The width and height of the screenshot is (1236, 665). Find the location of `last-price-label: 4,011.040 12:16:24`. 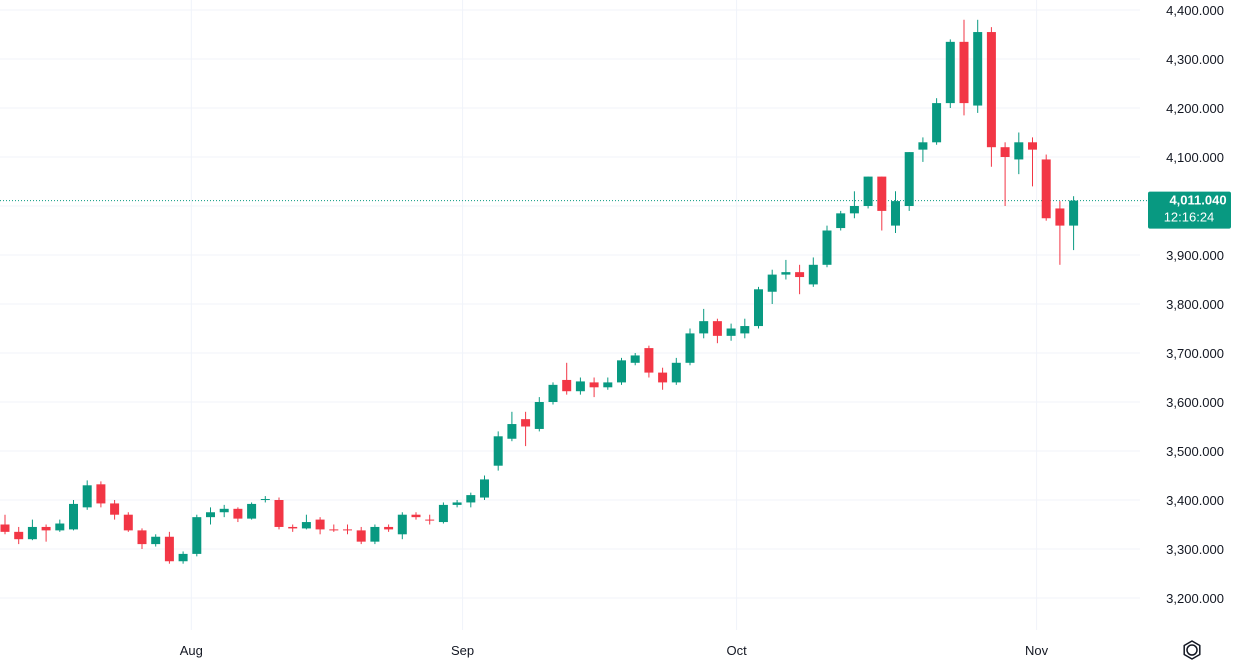

last-price-label: 4,011.040 12:16:24 is located at coordinates (1189, 210).